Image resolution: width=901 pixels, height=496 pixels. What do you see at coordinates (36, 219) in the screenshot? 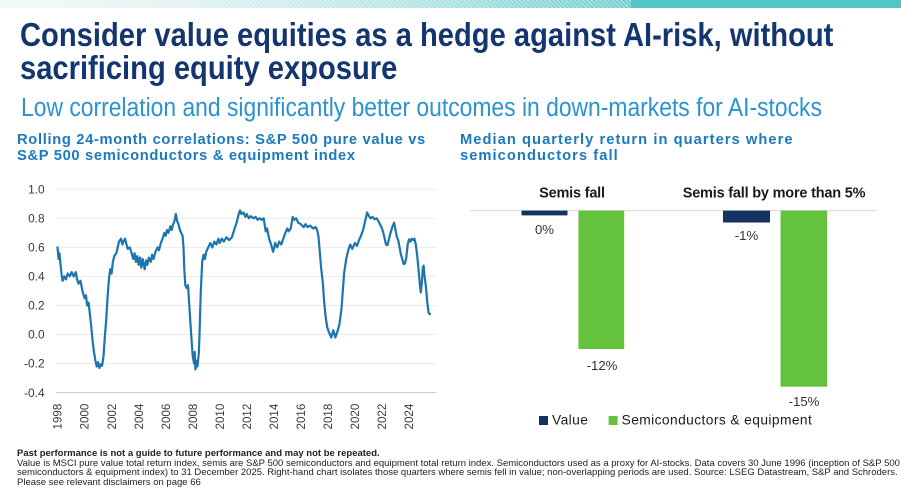
I see `svg-text: 0.8` at bounding box center [36, 219].